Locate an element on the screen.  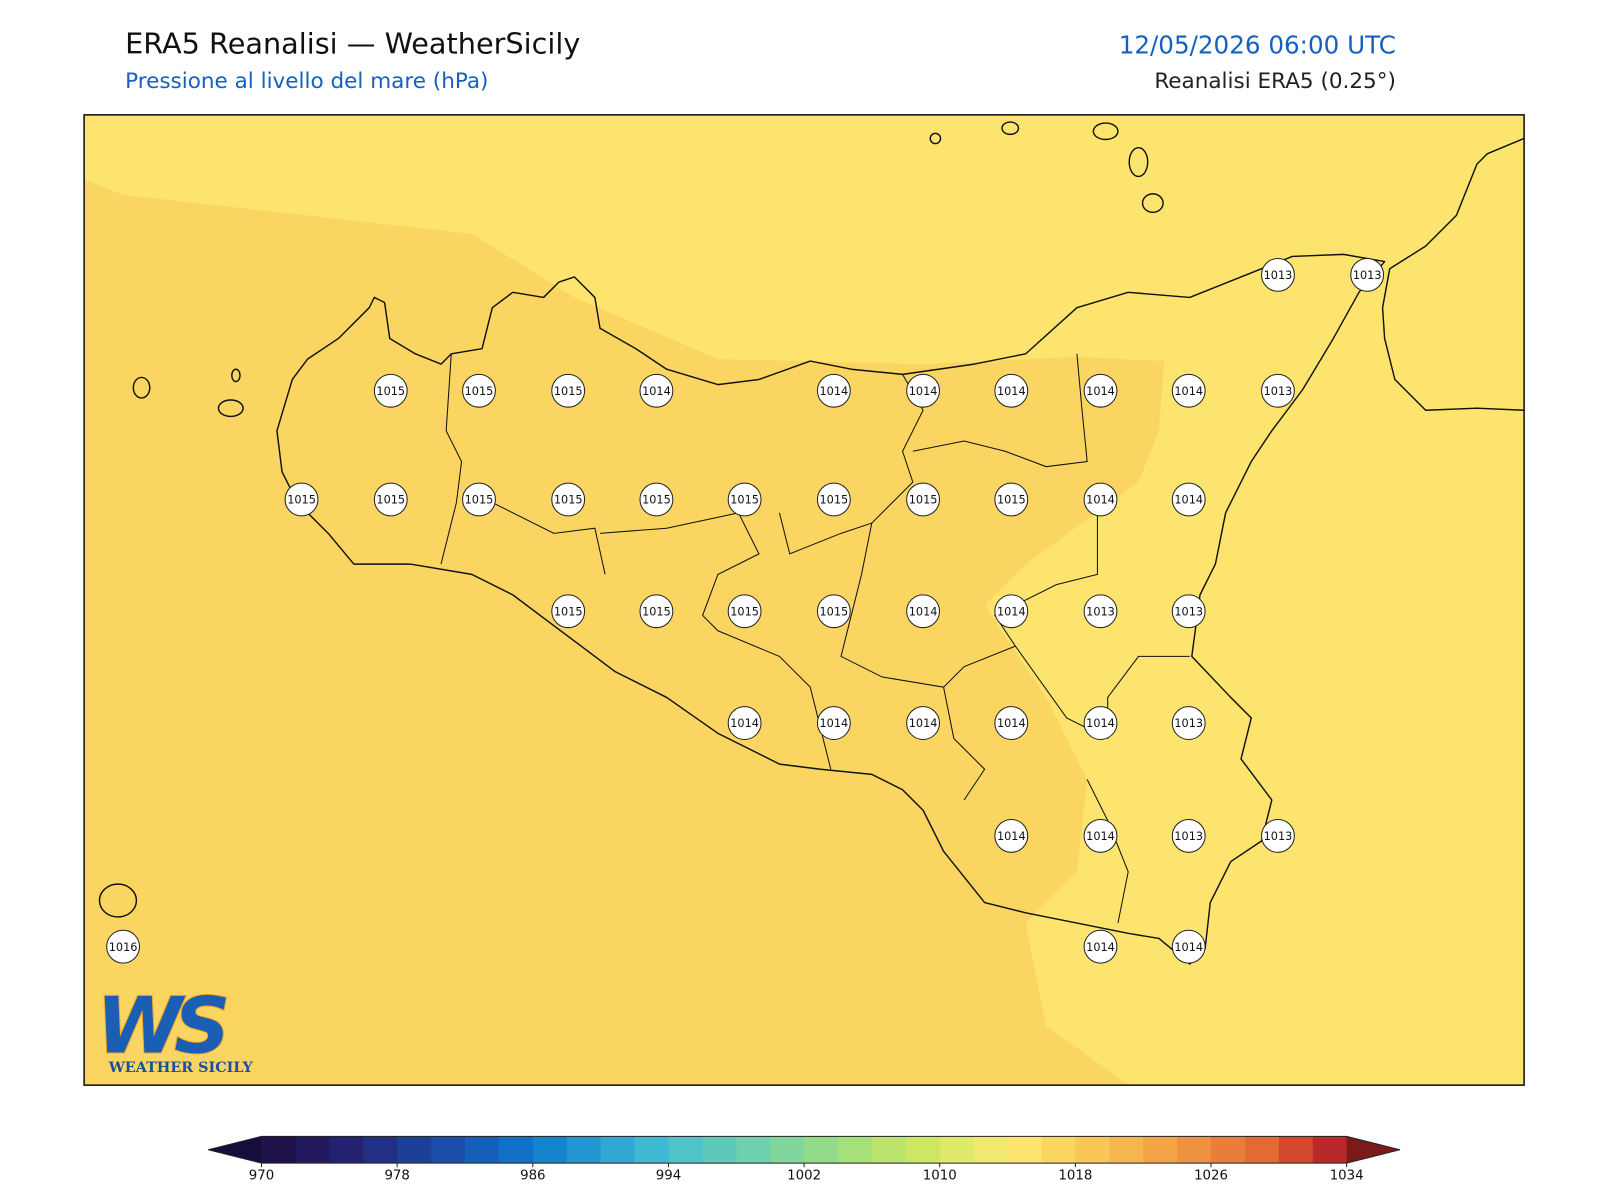
colorbar-tick-label: 1010 is located at coordinates (940, 1175).